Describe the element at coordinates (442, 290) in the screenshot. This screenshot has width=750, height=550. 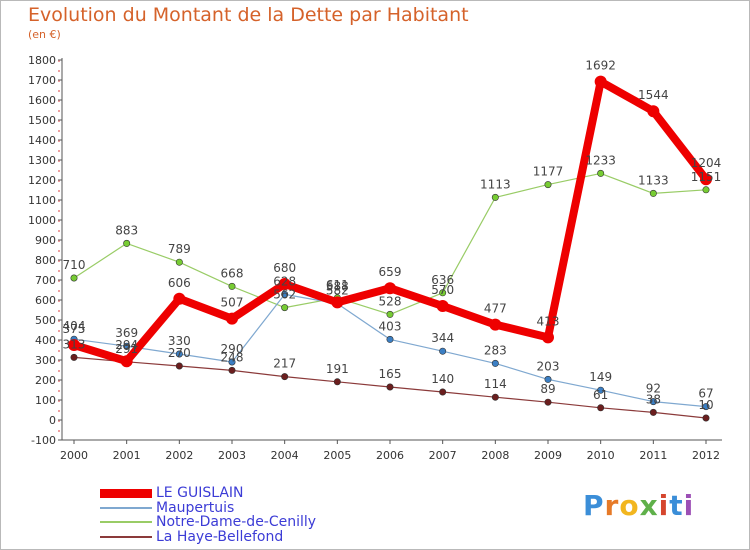
I see `data-label: 570` at that location.